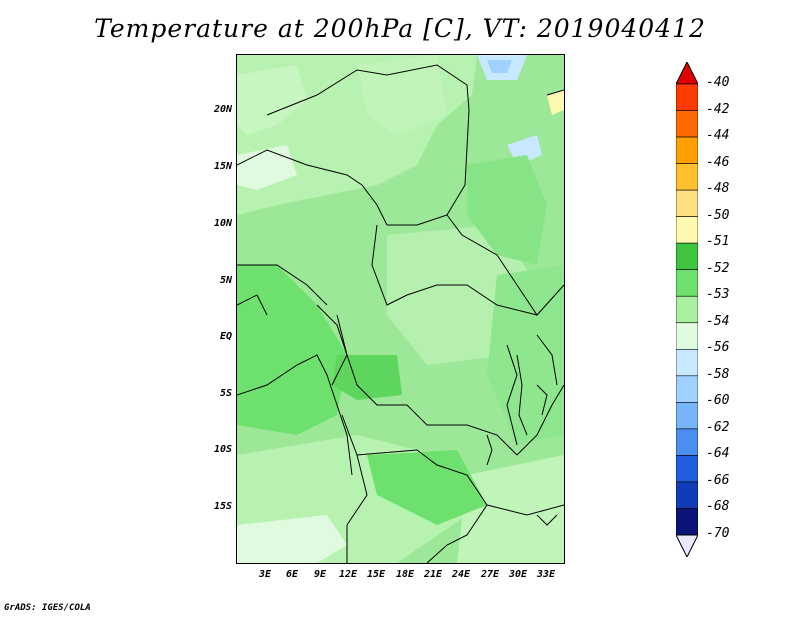 The image size is (800, 618). Describe the element at coordinates (376, 574) in the screenshot. I see `x-tick-label-15e: 15E` at that location.